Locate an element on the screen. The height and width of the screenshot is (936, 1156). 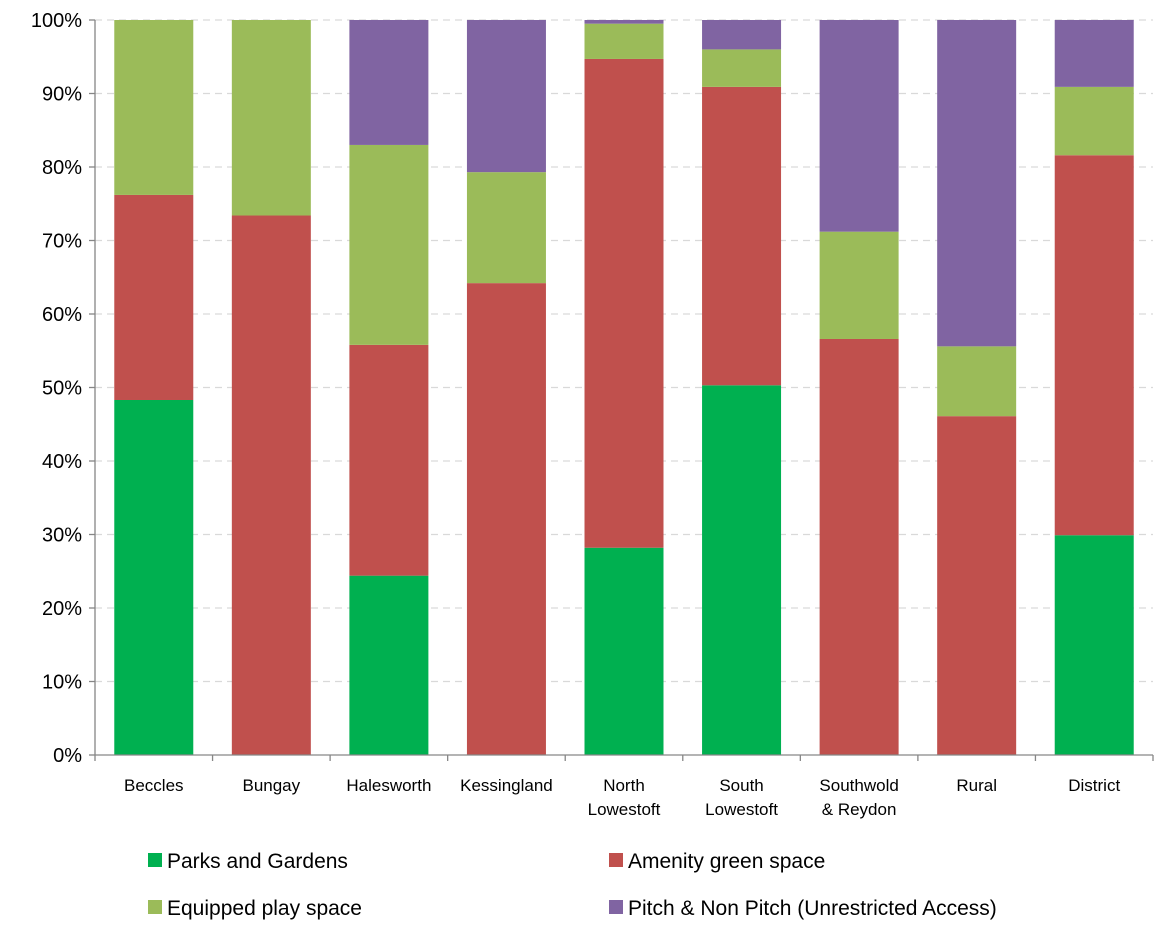
y-tick-label: 50% is located at coordinates (62, 389).